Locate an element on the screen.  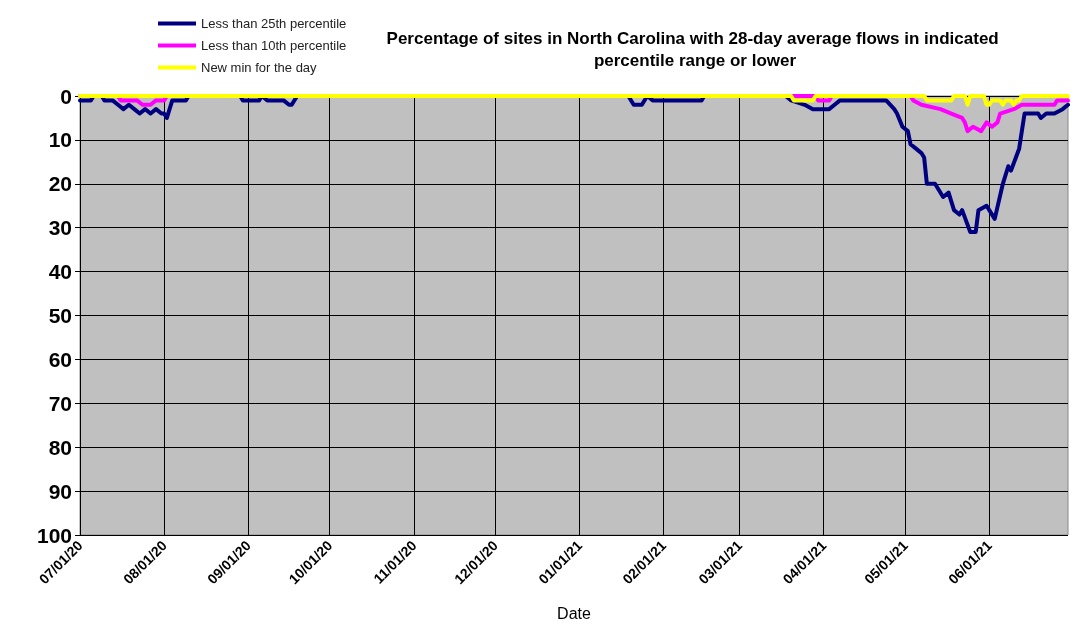
y-tick-label: 90 is located at coordinates (60, 491).